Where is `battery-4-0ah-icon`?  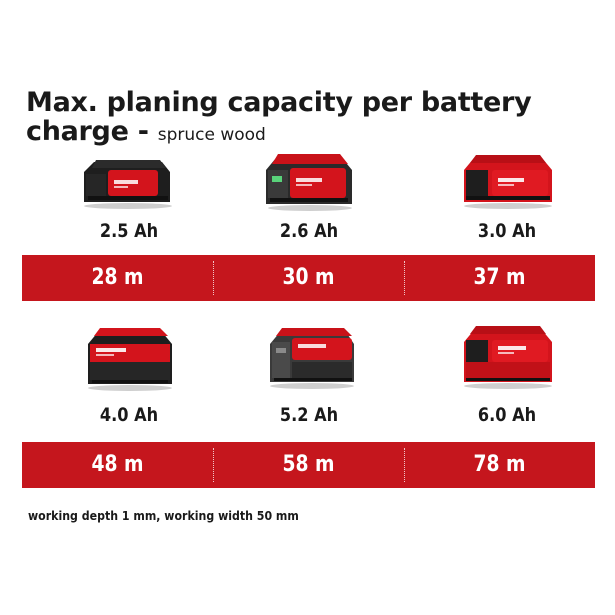 battery-4-0ah-icon is located at coordinates (130, 359).